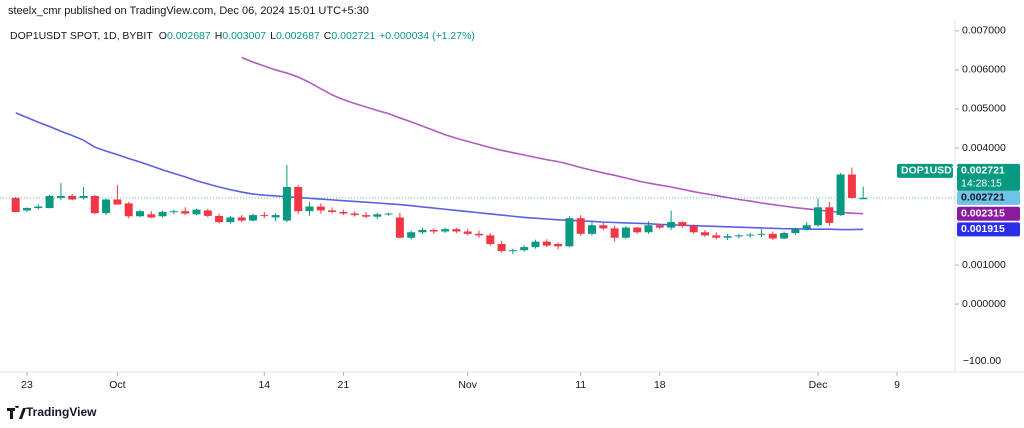 The height and width of the screenshot is (428, 1024). Describe the element at coordinates (925, 170) in the screenshot. I see `symbol-label-box` at that location.